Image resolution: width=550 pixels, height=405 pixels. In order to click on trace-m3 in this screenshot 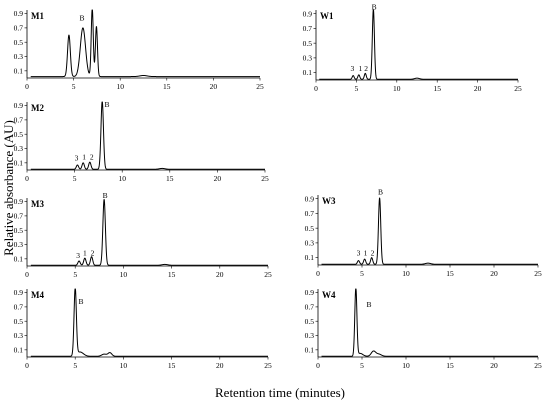, I will do `click(149, 232)`.